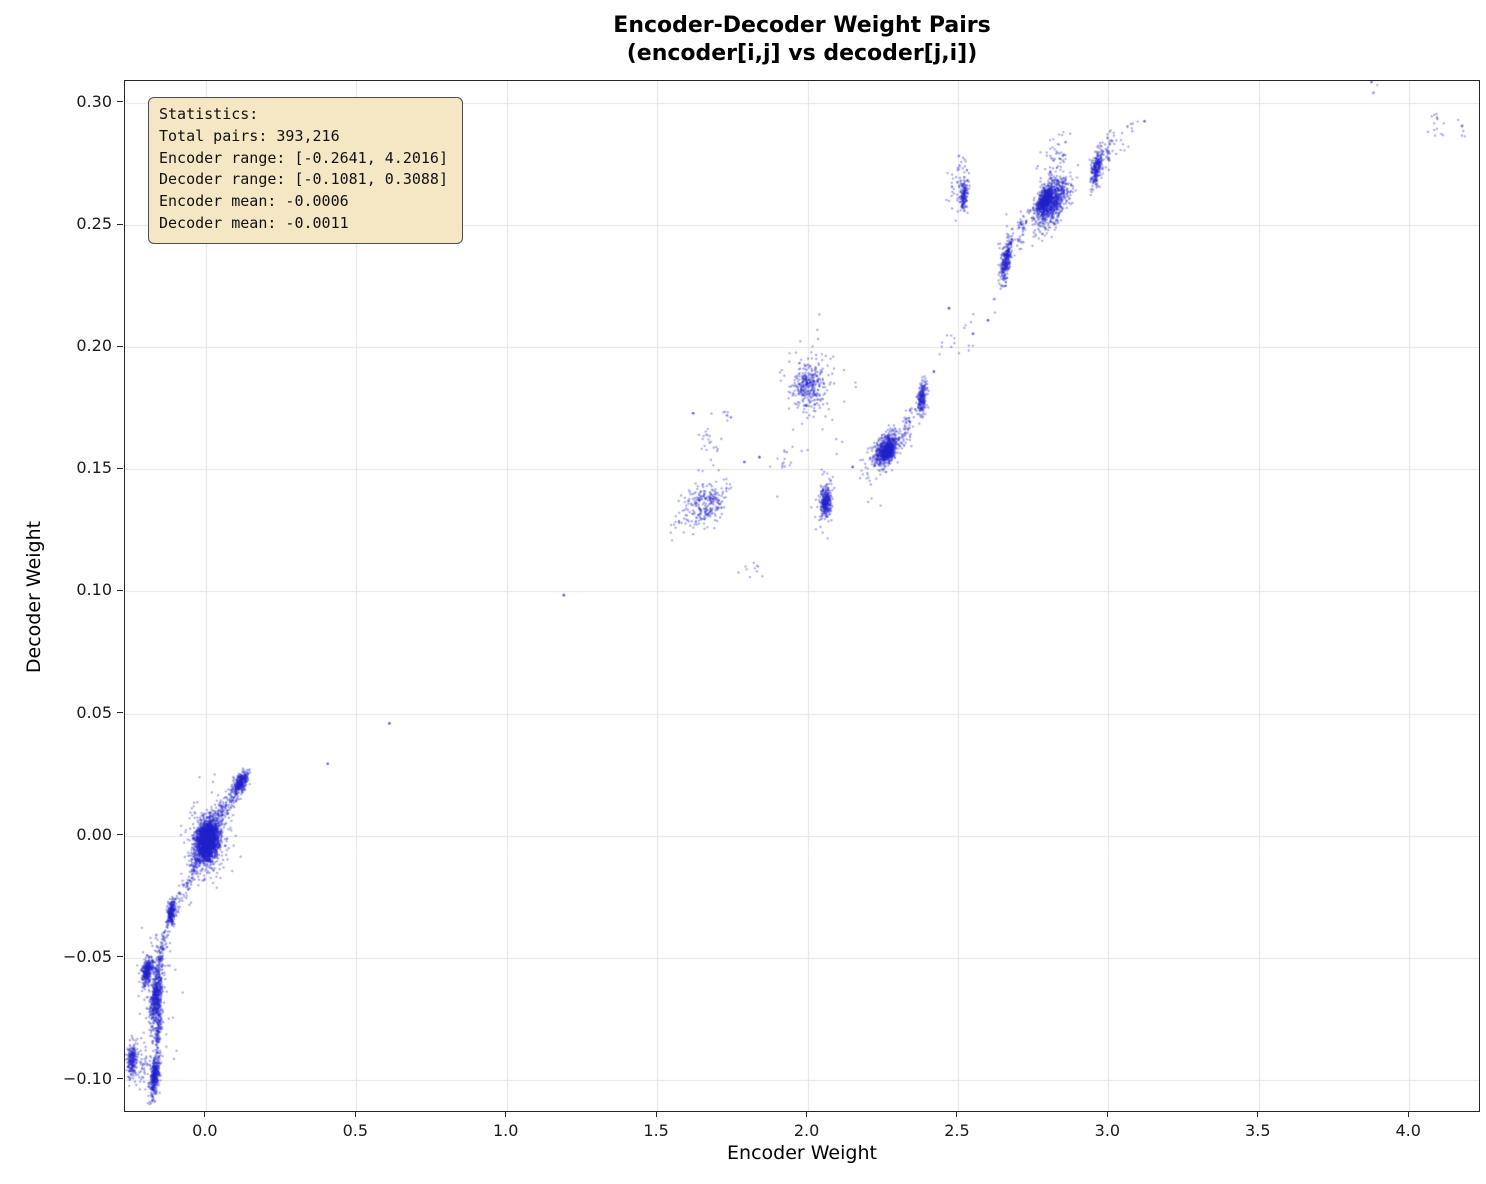  What do you see at coordinates (802, 1153) in the screenshot?
I see `x-axis-label: Encoder Weight` at bounding box center [802, 1153].